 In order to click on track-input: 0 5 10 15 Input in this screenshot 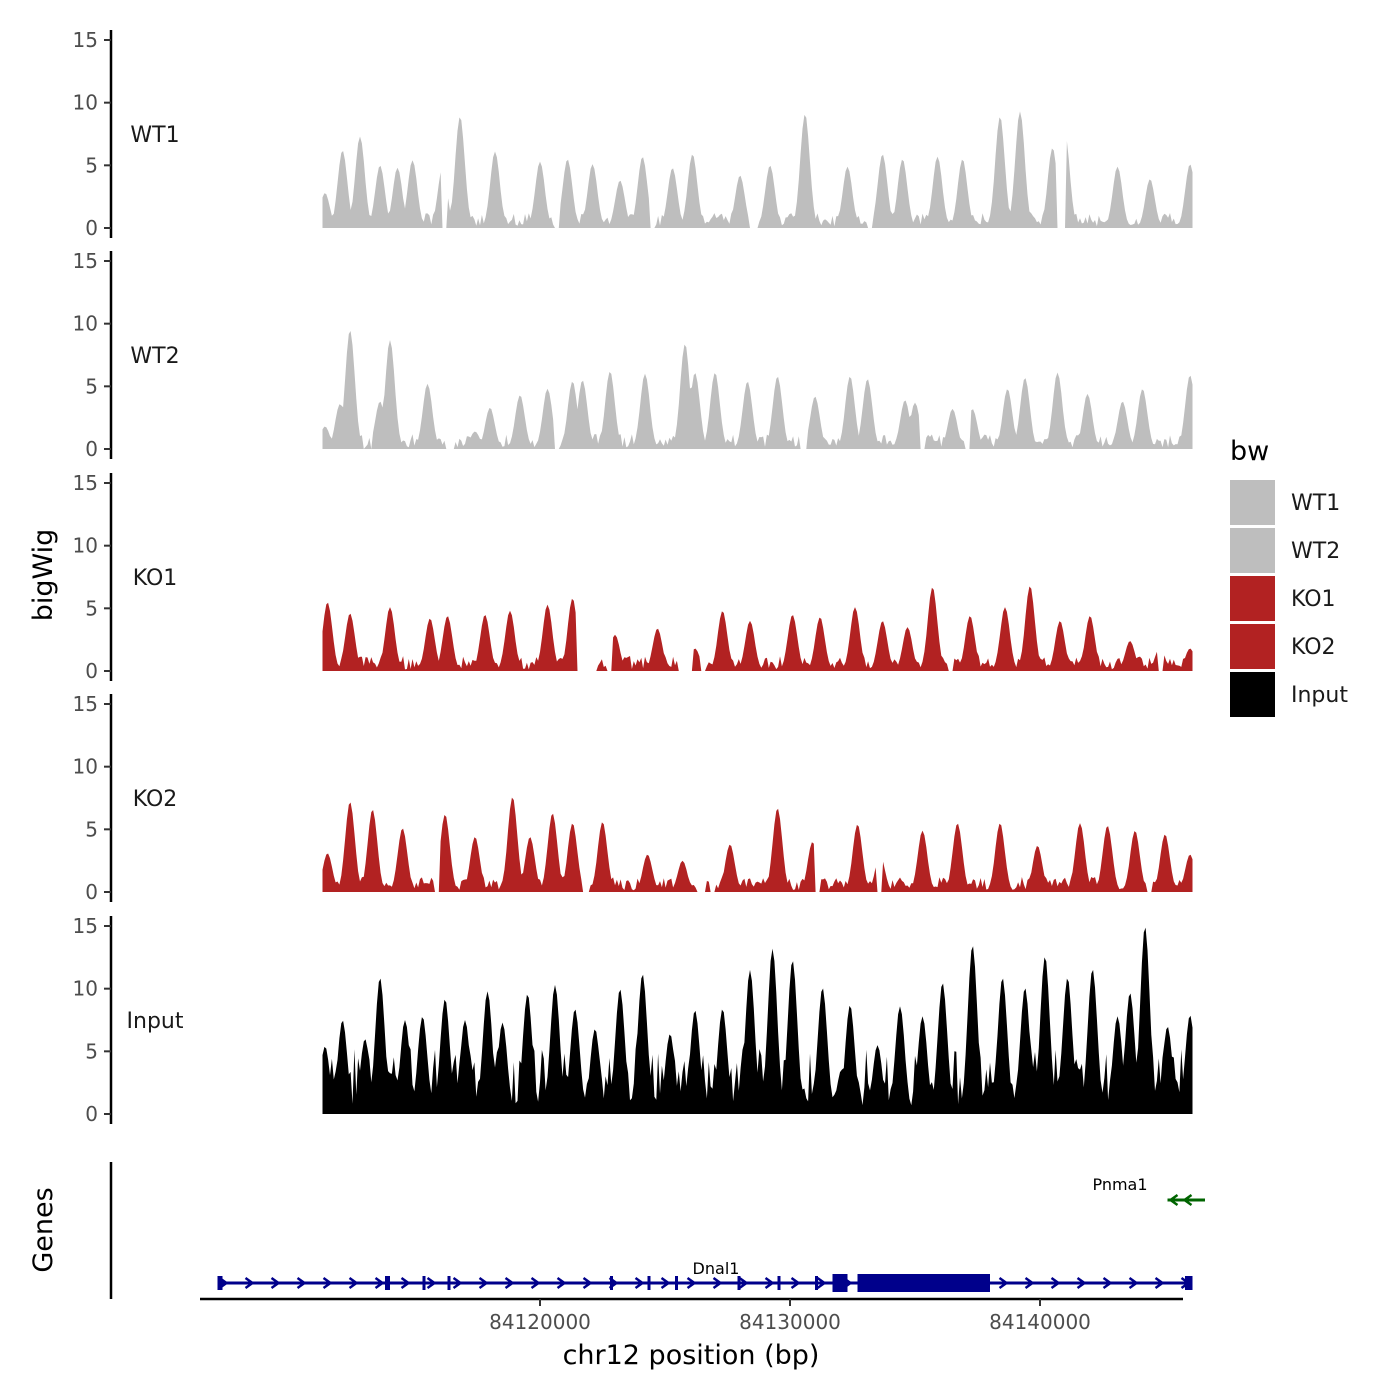, I will do `click(633, 1020)`.